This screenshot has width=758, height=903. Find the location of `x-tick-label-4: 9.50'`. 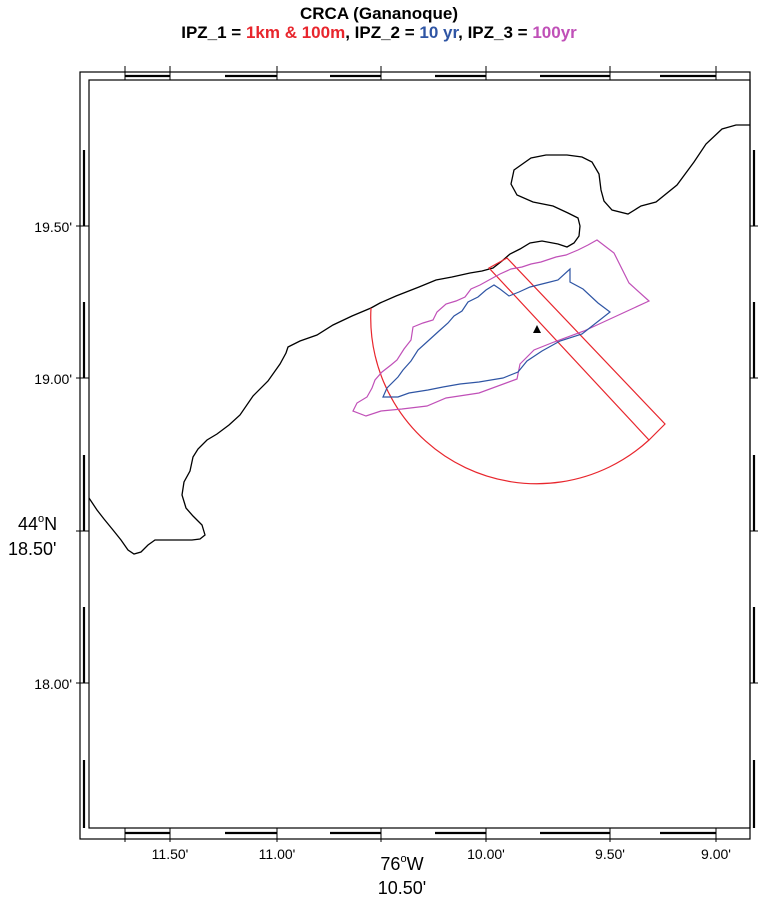

x-tick-label-4: 9.50' is located at coordinates (610, 854).